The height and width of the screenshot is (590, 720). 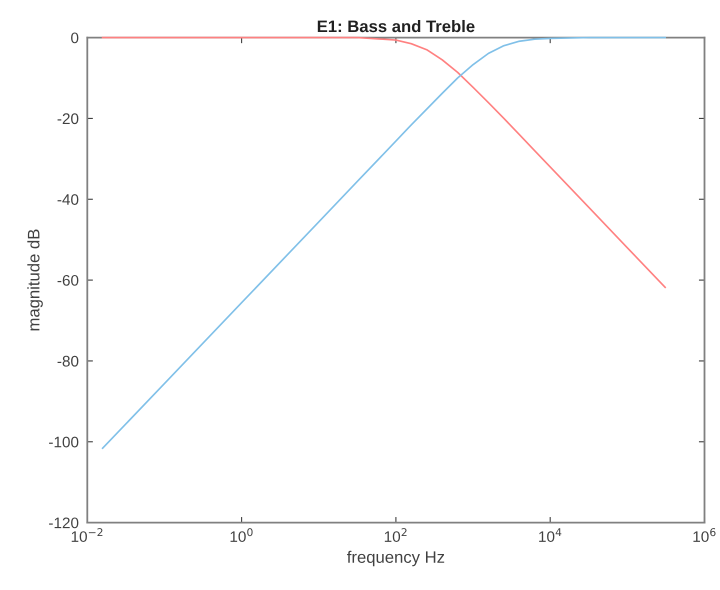 I want to click on chart-title: E1: Bass and Treble, so click(x=396, y=26).